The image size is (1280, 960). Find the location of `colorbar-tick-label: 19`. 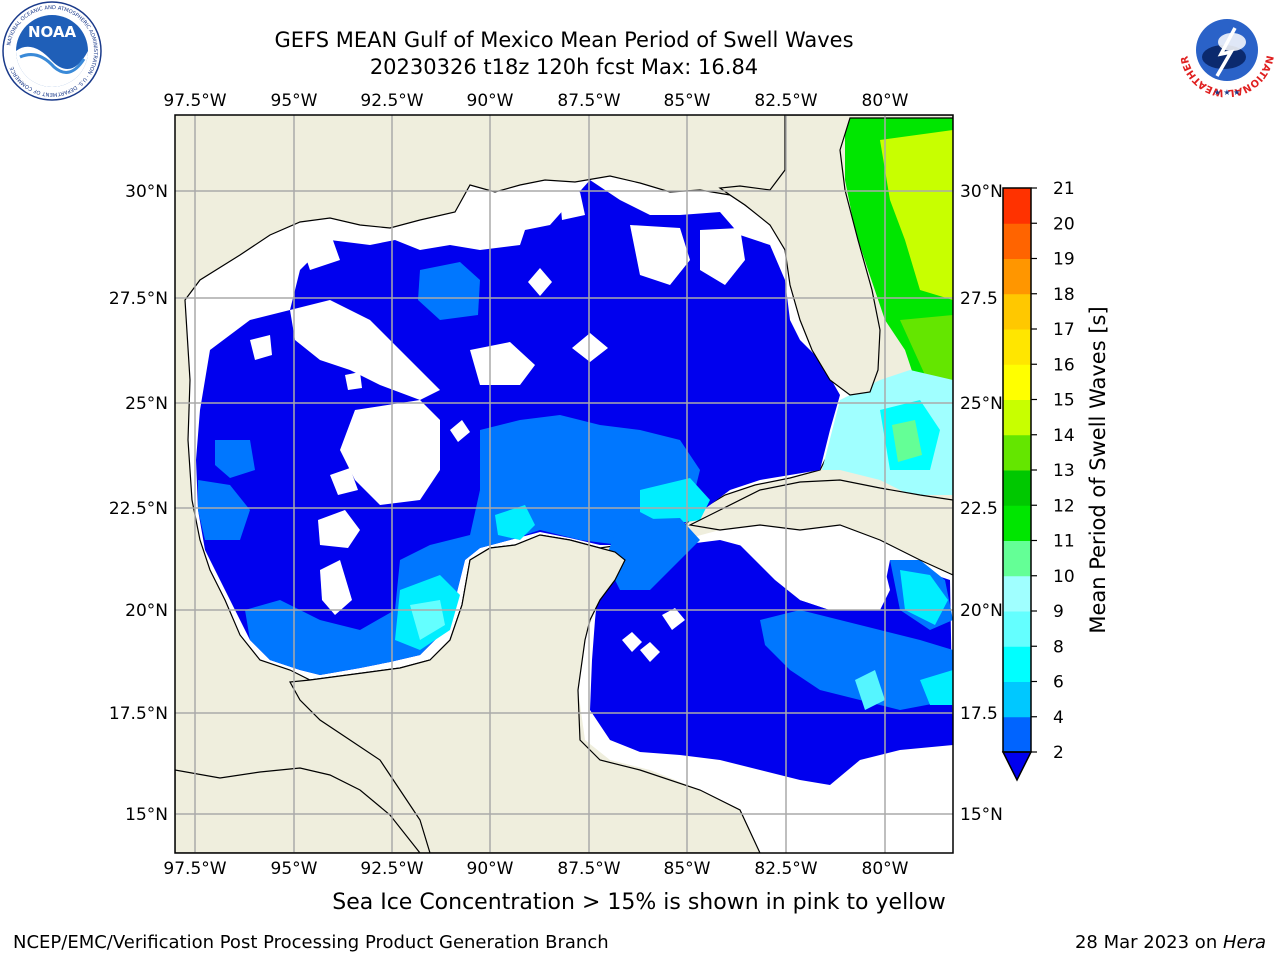

colorbar-tick-label: 19 is located at coordinates (1064, 260).